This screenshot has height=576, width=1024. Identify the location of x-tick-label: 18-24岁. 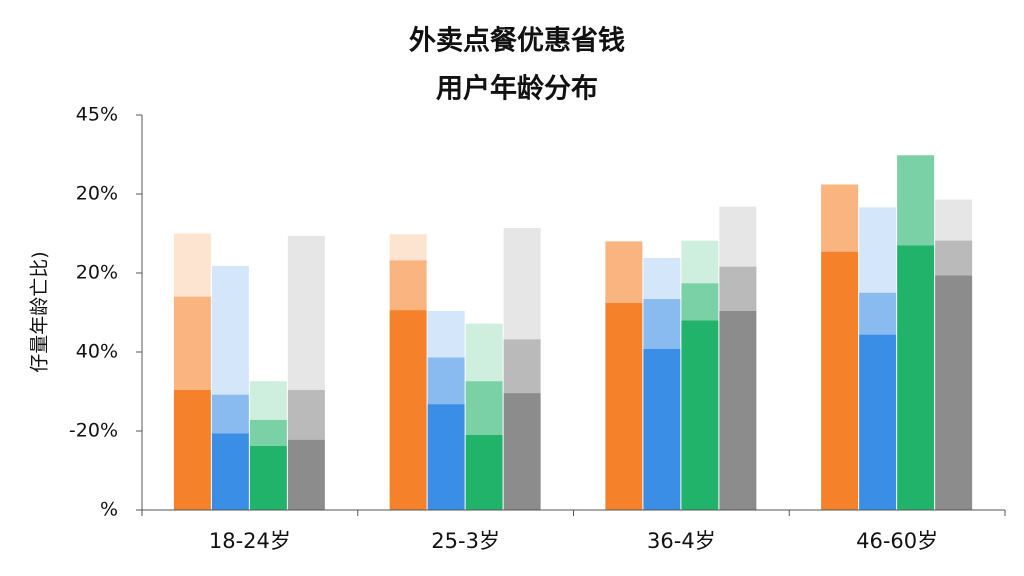
(250, 541).